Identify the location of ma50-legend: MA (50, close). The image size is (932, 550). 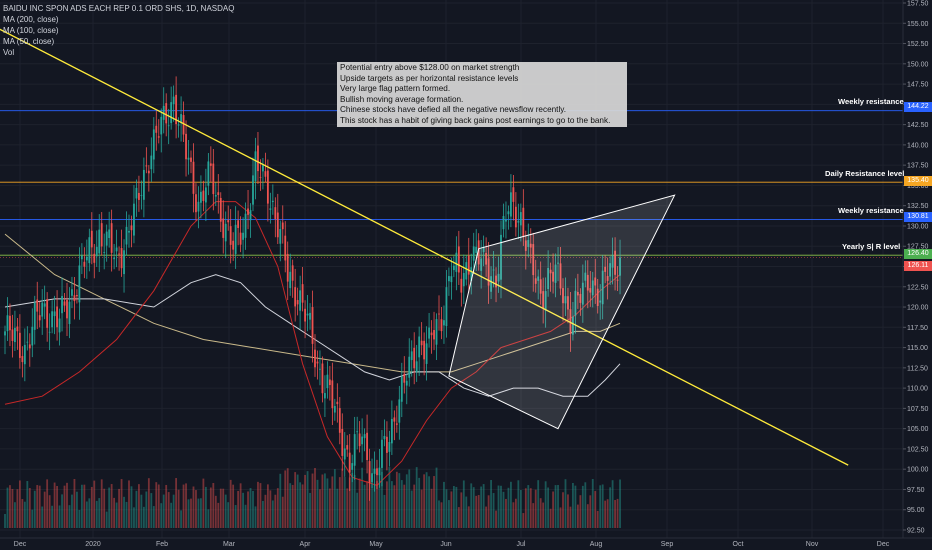
(29, 41).